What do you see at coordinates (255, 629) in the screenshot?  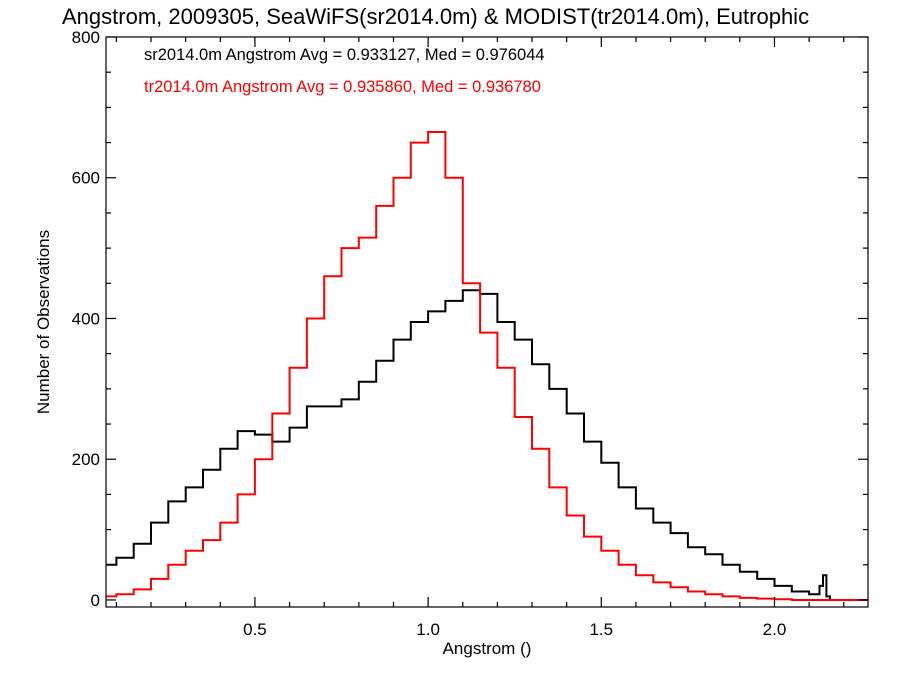 I see `x-tick-label: 0.5` at bounding box center [255, 629].